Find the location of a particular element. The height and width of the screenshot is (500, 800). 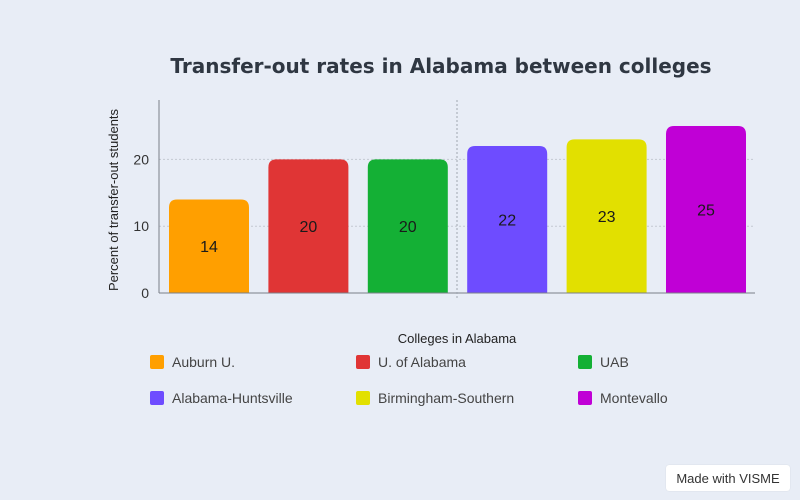

bar-value-label: 25 is located at coordinates (706, 211).